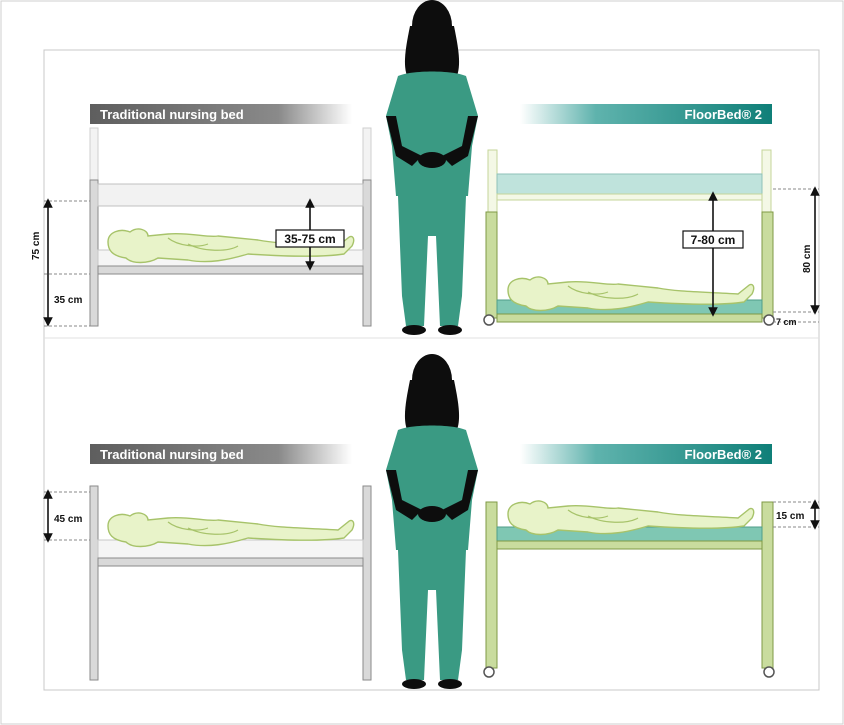 This screenshot has width=844, height=725. I want to click on top-right-range-label: 7-80 cm, so click(713, 240).